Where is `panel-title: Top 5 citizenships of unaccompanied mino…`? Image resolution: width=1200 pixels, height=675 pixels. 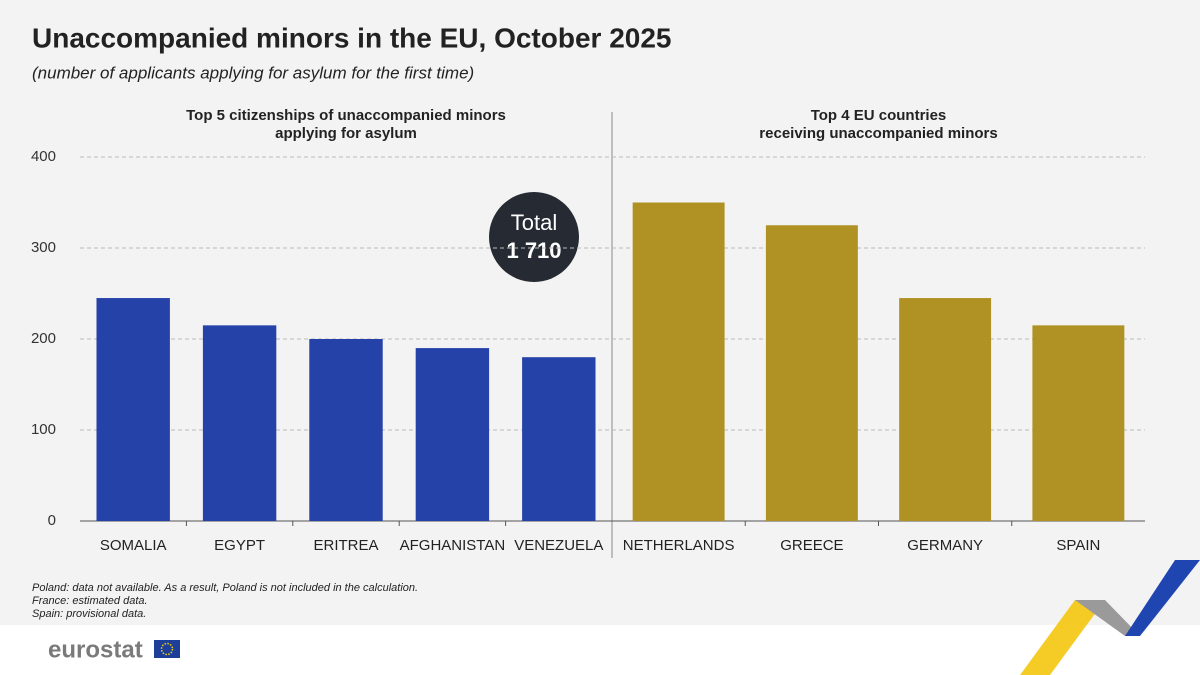
panel-title: Top 5 citizenships of unaccompanied mino… is located at coordinates (346, 124).